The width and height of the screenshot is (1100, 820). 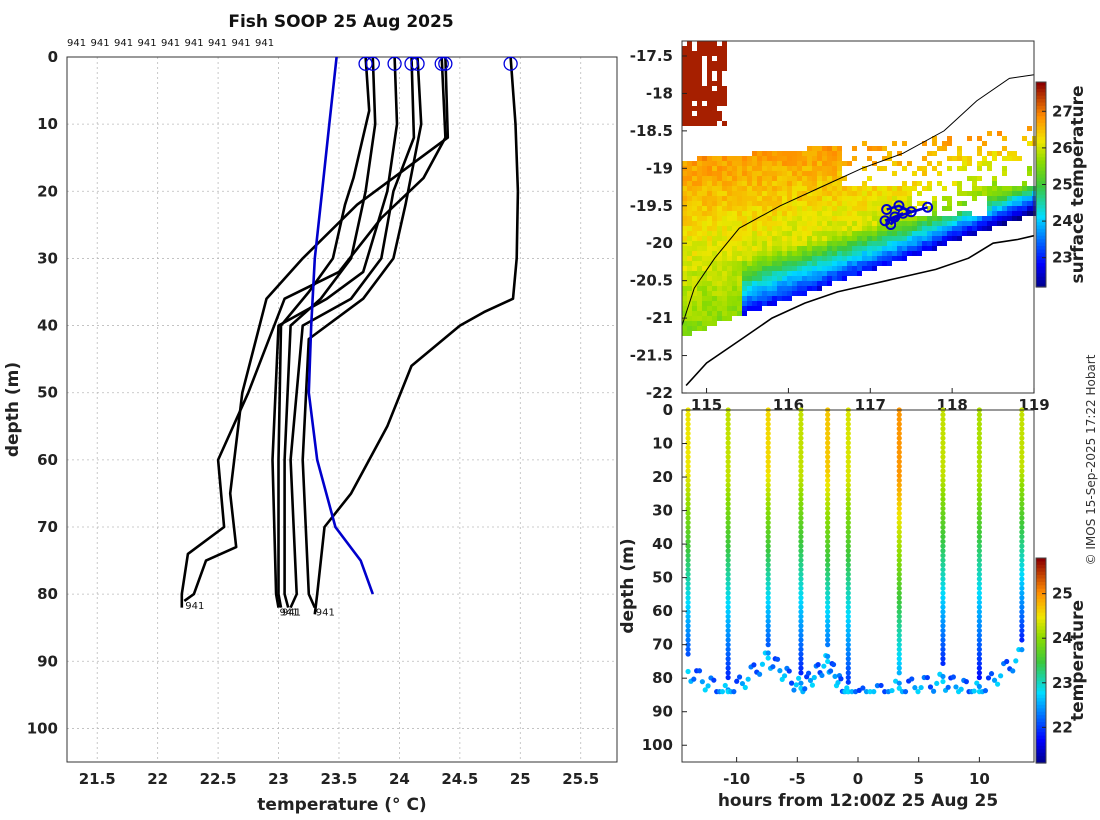 I want to click on map-y-tick-label: -18.5, so click(x=651, y=131).